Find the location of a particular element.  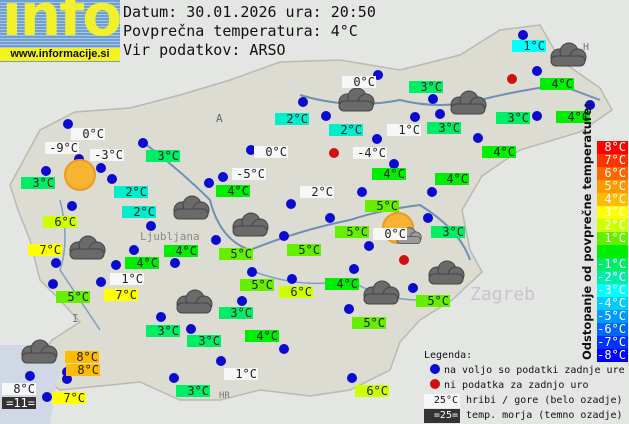

mountain-temperature-label: 8°C is located at coordinates (19, 389).